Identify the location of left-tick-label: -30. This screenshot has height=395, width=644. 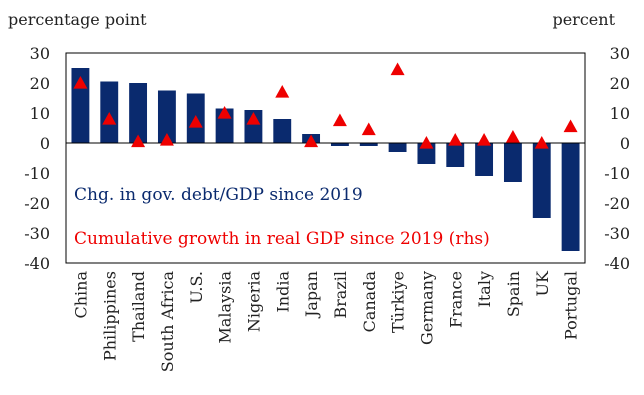
(37, 233).